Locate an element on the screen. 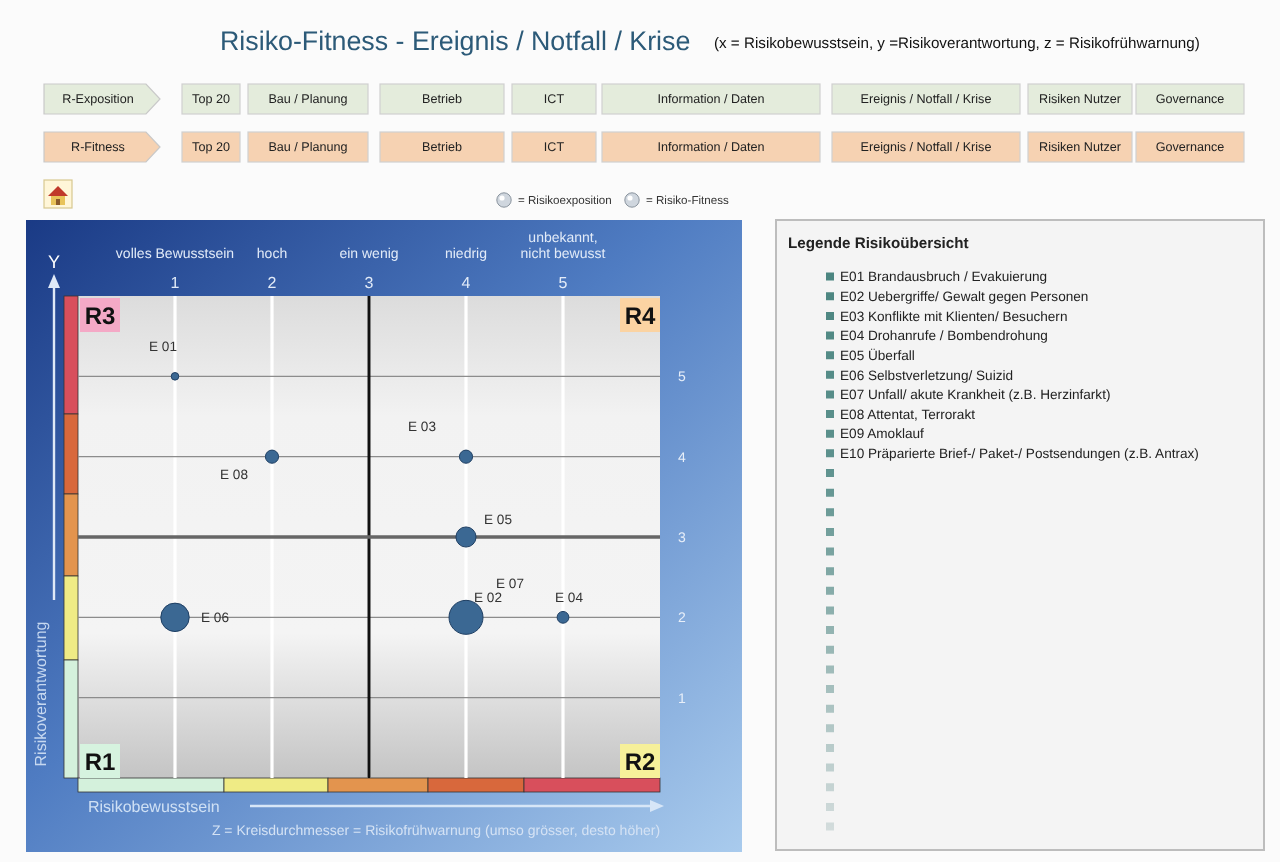 This screenshot has height=862, width=1280. y-axis-title: Risikoverantwortung is located at coordinates (41, 694).